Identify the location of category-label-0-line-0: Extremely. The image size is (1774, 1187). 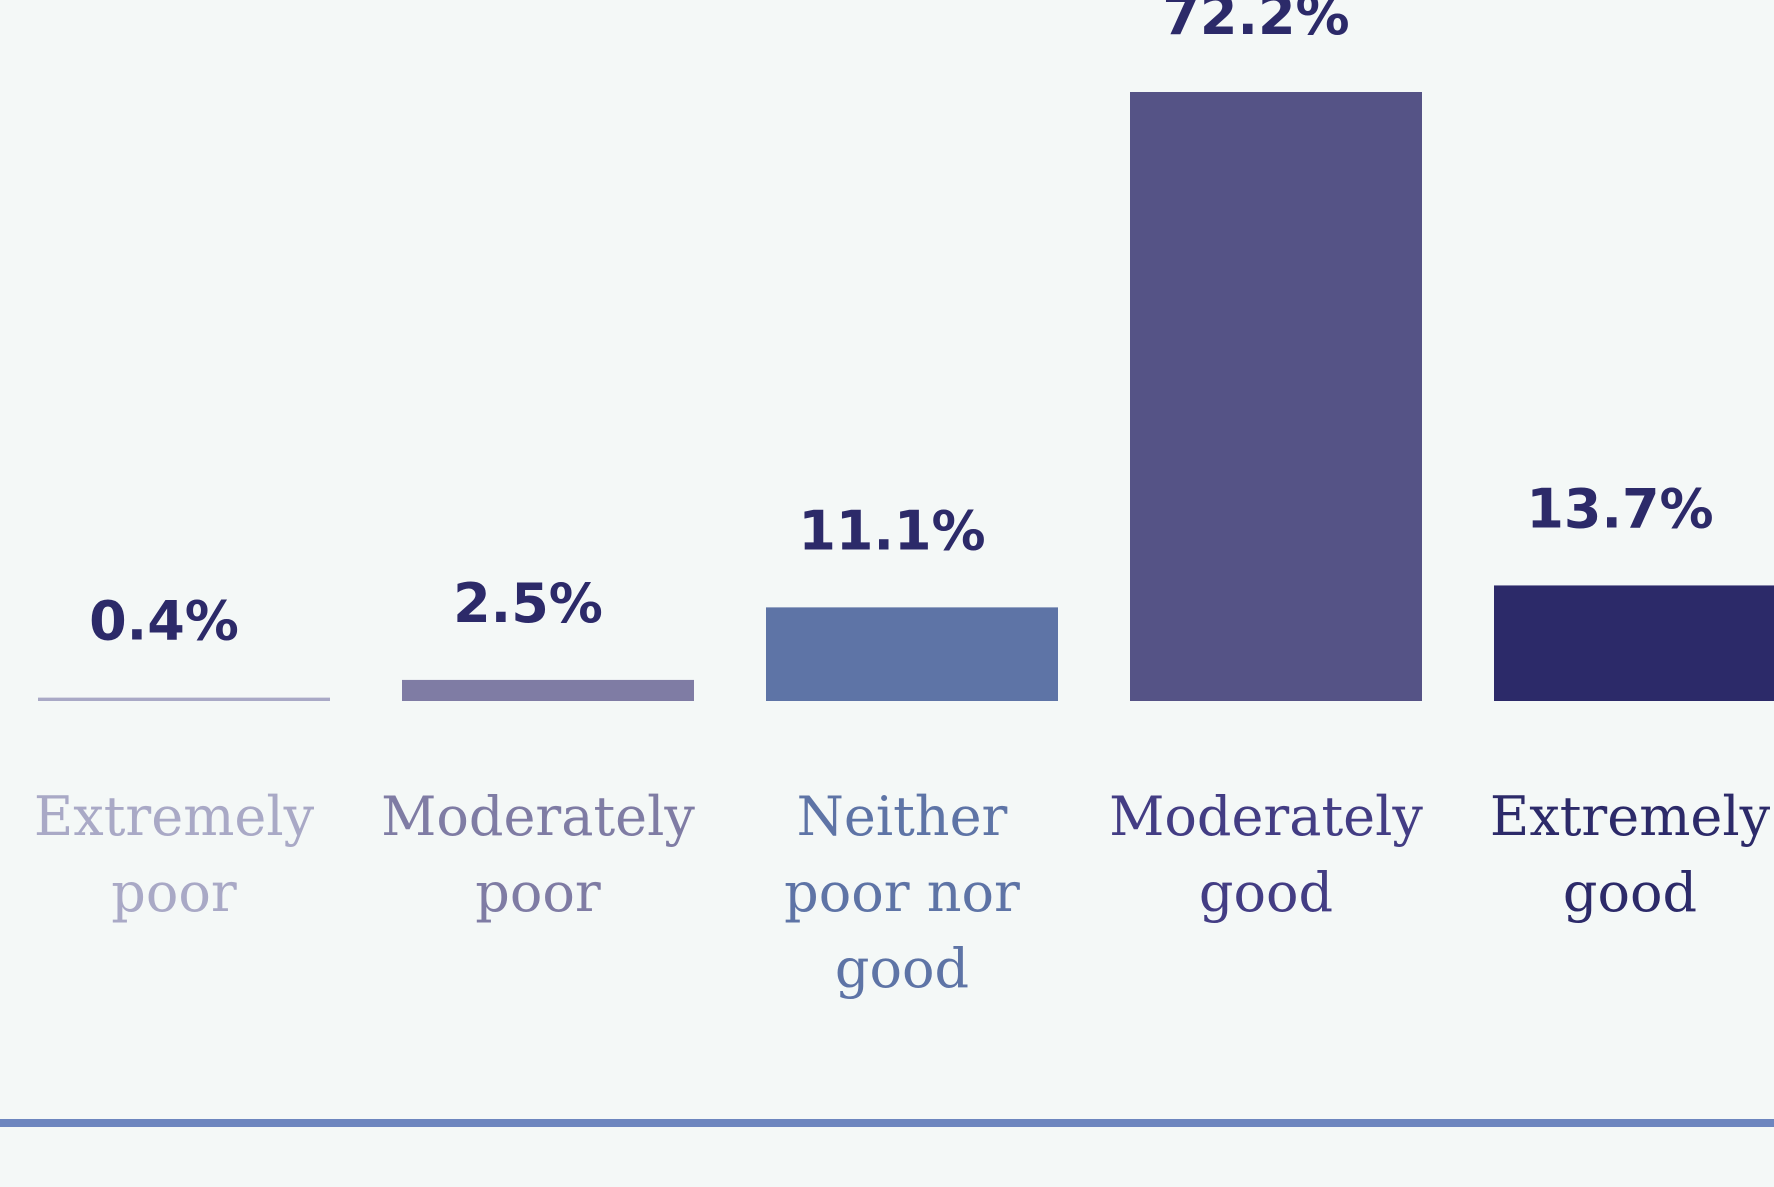
(174, 816).